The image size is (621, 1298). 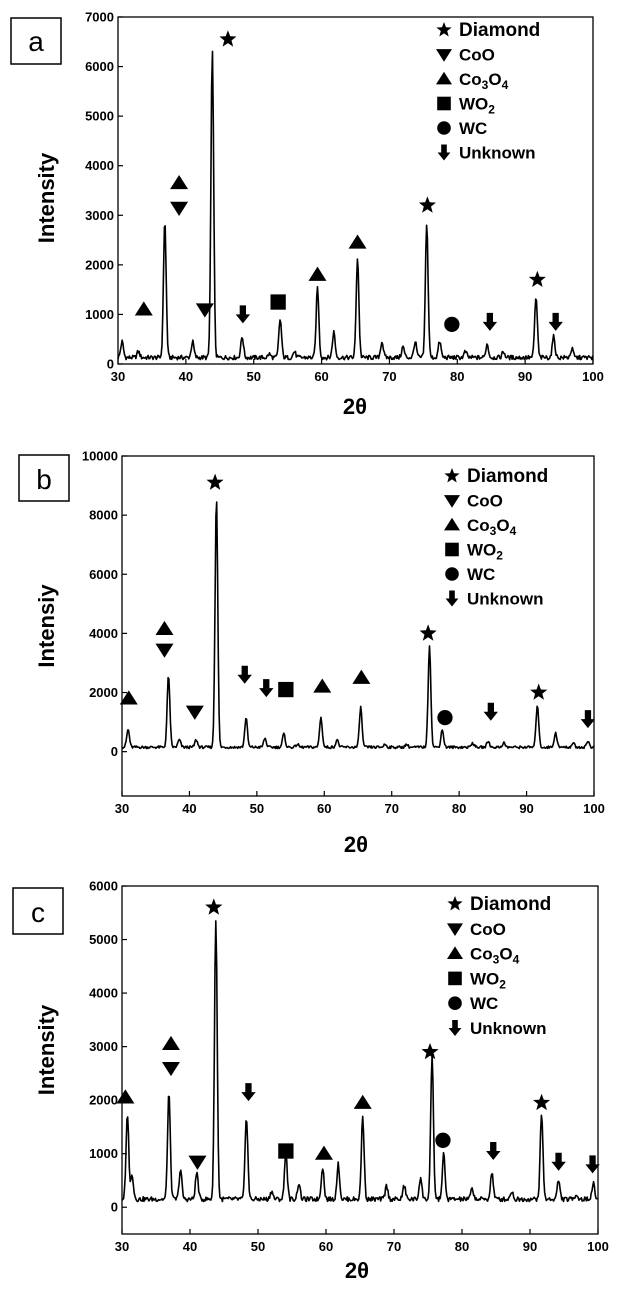 I want to click on y-tick-label: 3000, so click(x=99, y=215).